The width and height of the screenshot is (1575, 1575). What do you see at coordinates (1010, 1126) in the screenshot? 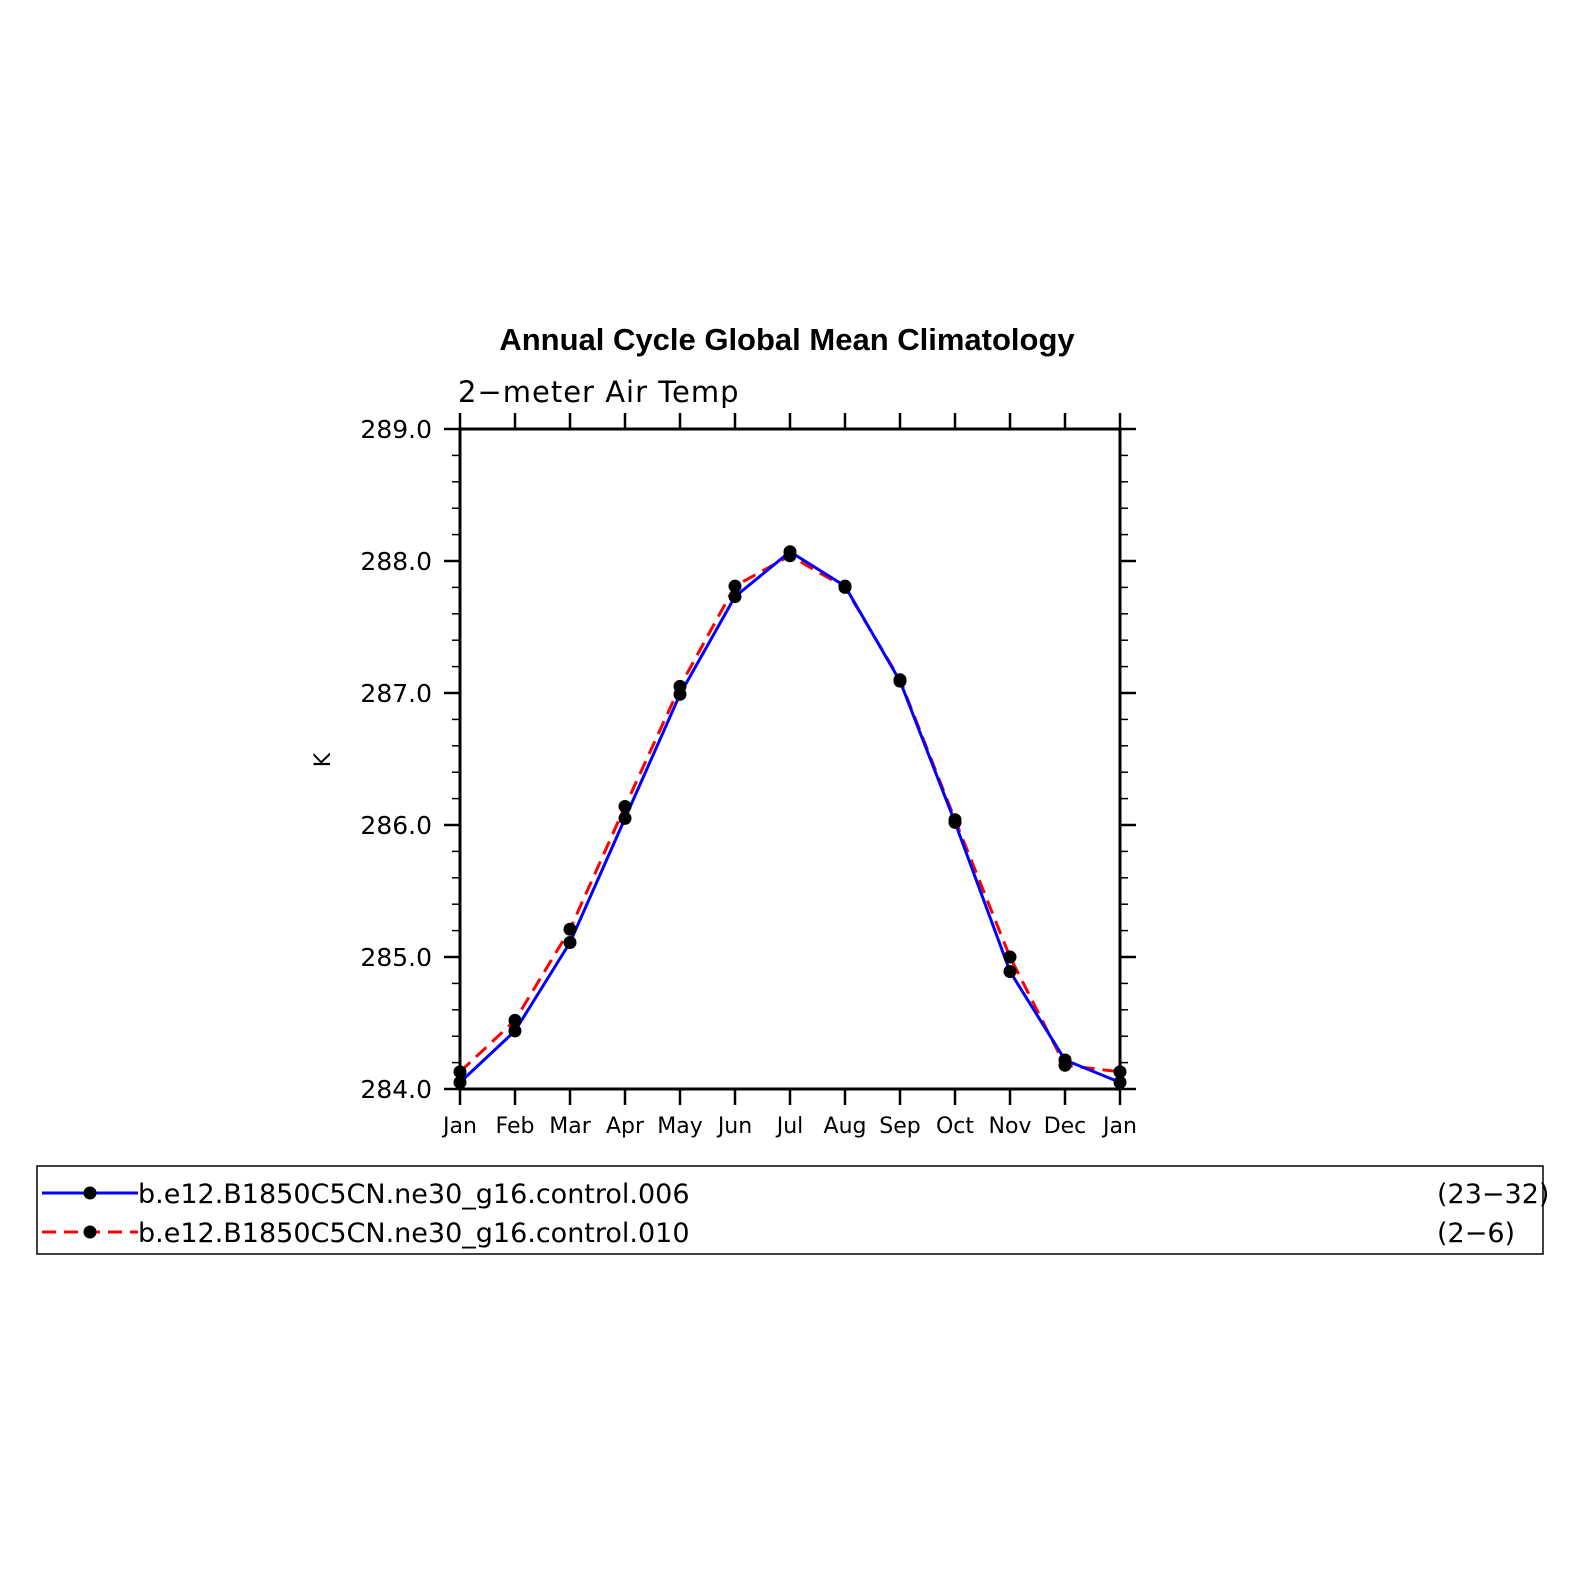
I see `x-tick-label-10: Nov` at bounding box center [1010, 1126].